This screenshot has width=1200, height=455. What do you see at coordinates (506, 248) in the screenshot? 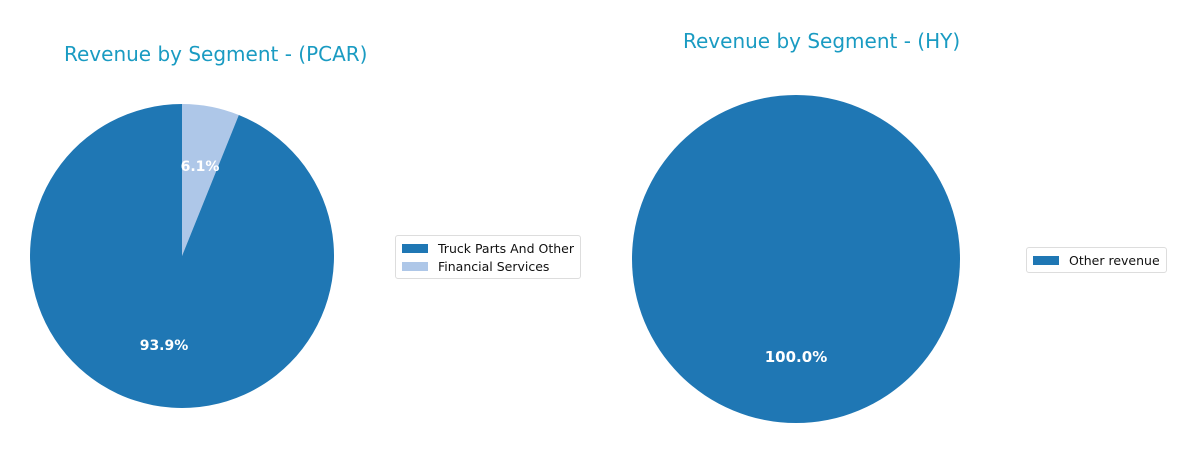
I see `legend-label: Truck Parts And Other` at bounding box center [506, 248].